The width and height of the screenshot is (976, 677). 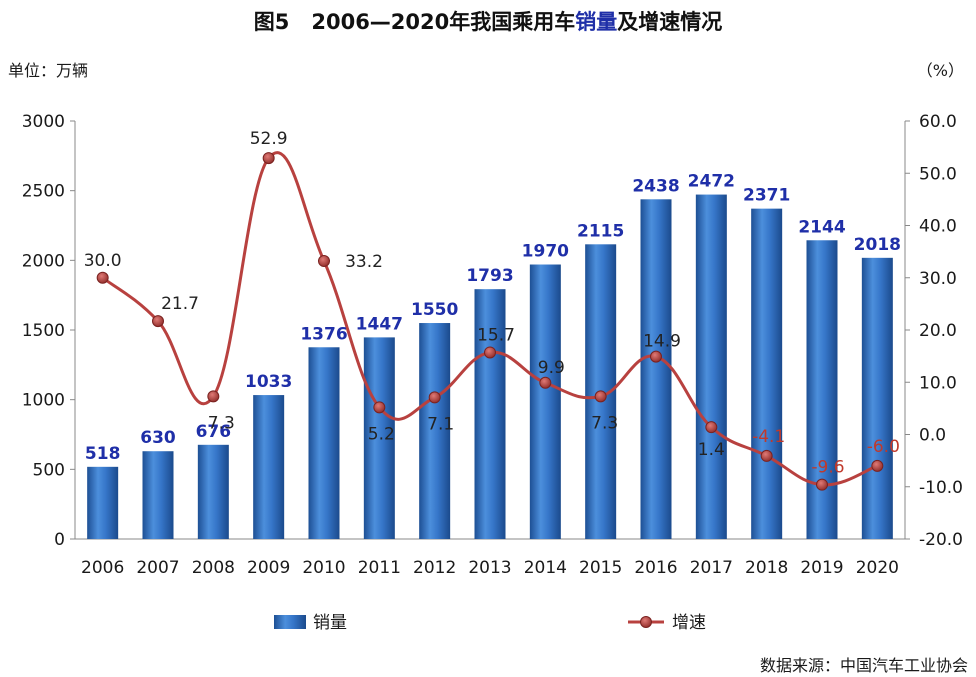 I want to click on source-note: 数据来源：中国汽车工业协会, so click(x=863, y=665).